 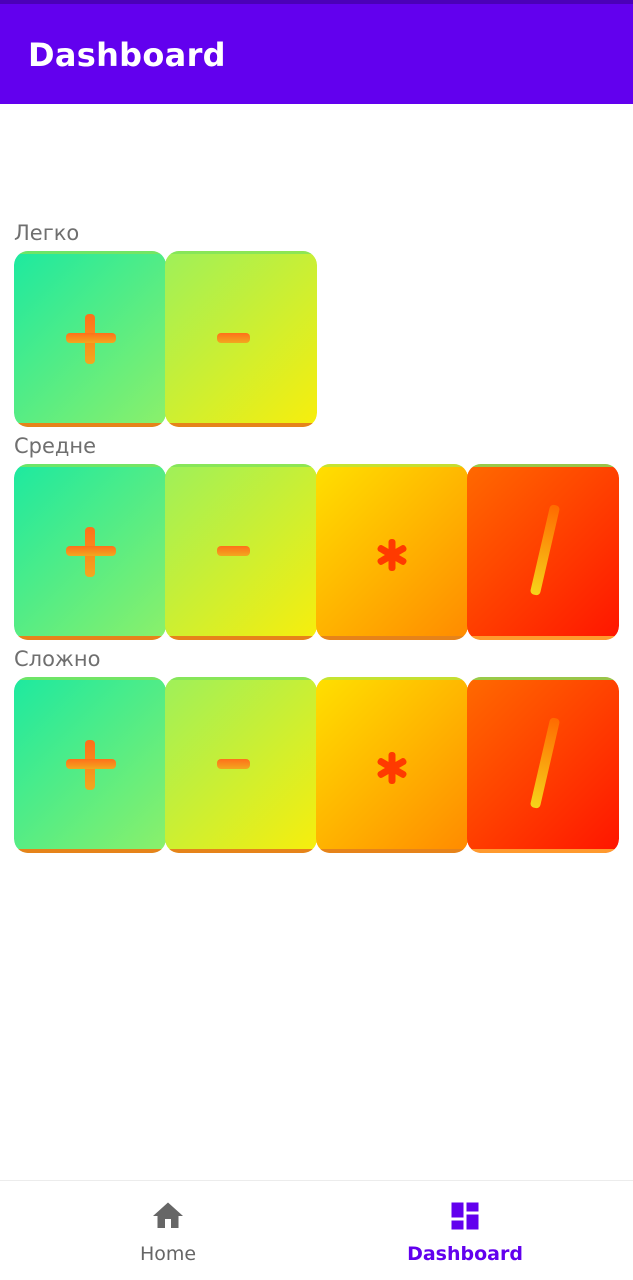 What do you see at coordinates (168, 1254) in the screenshot?
I see `nav-label-home: Home` at bounding box center [168, 1254].